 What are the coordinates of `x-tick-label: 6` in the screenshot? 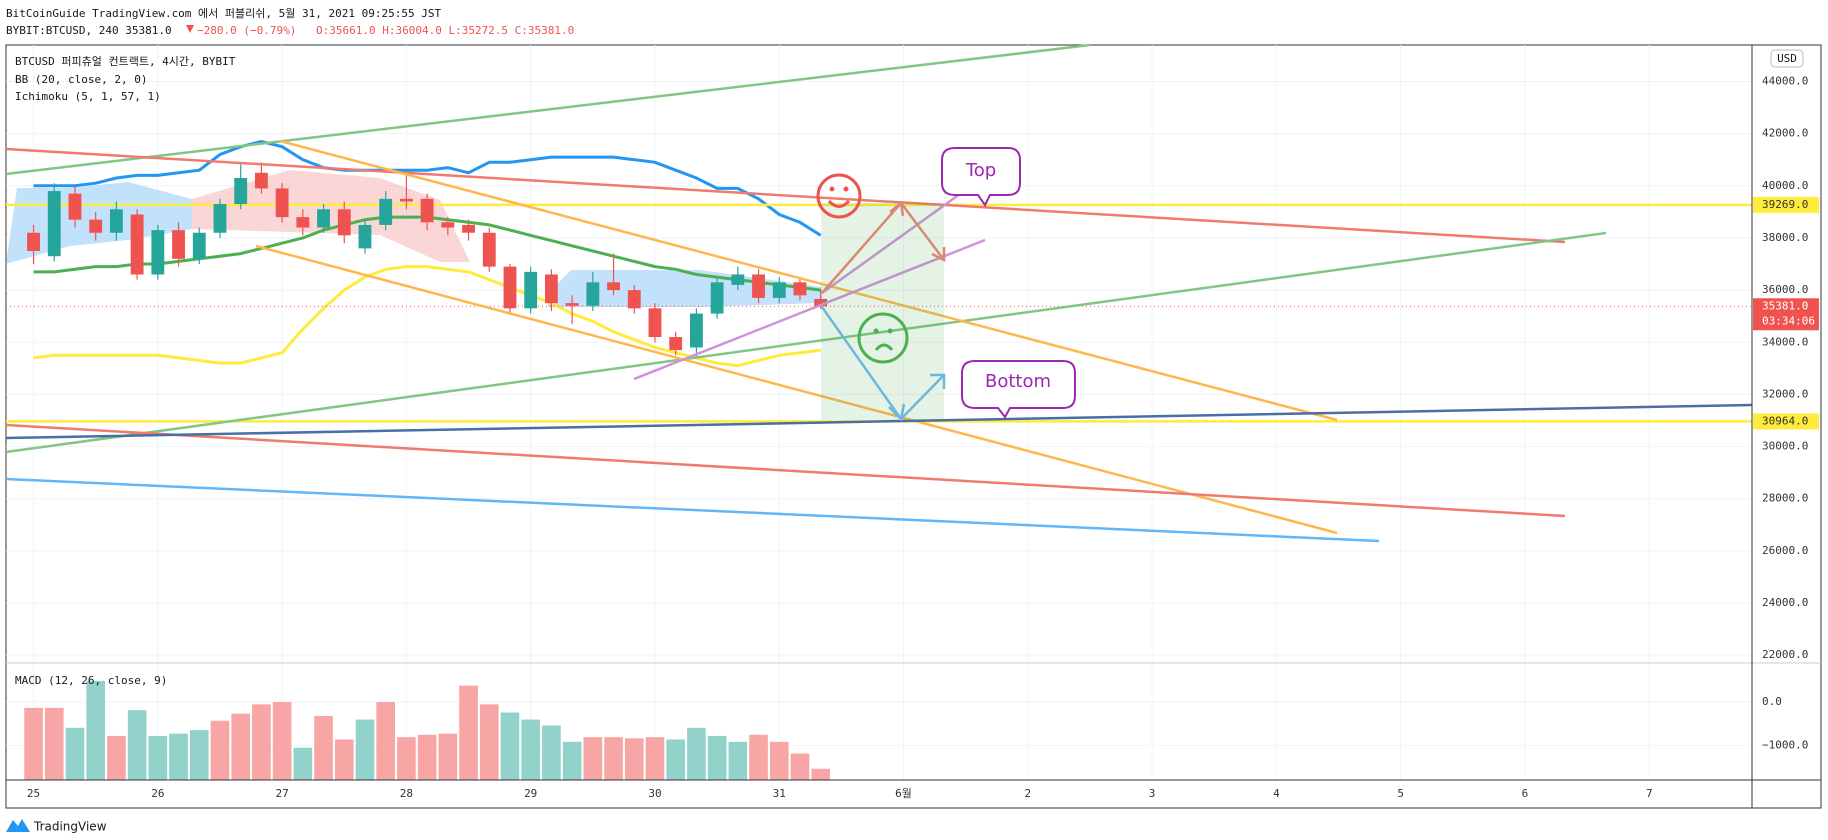 It's located at (1525, 793).